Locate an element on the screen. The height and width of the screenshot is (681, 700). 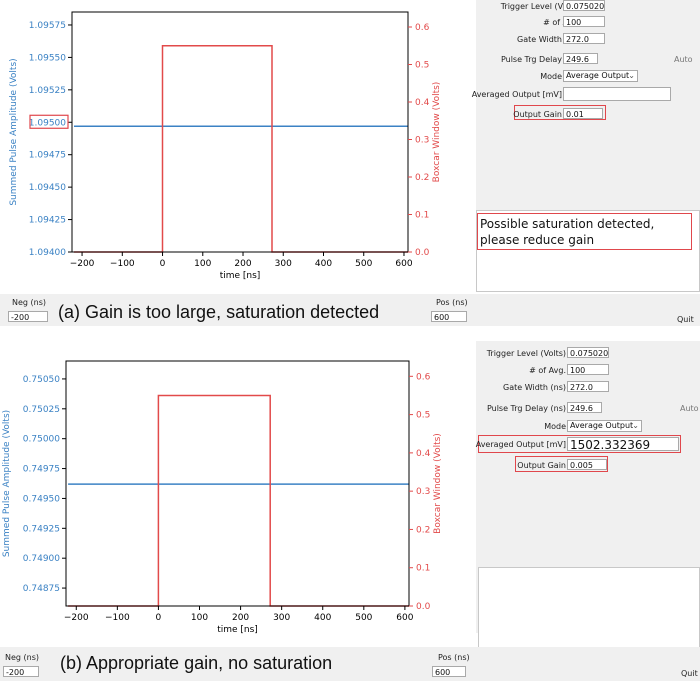
y-right-tick-label: 0.3 is located at coordinates (422, 141).